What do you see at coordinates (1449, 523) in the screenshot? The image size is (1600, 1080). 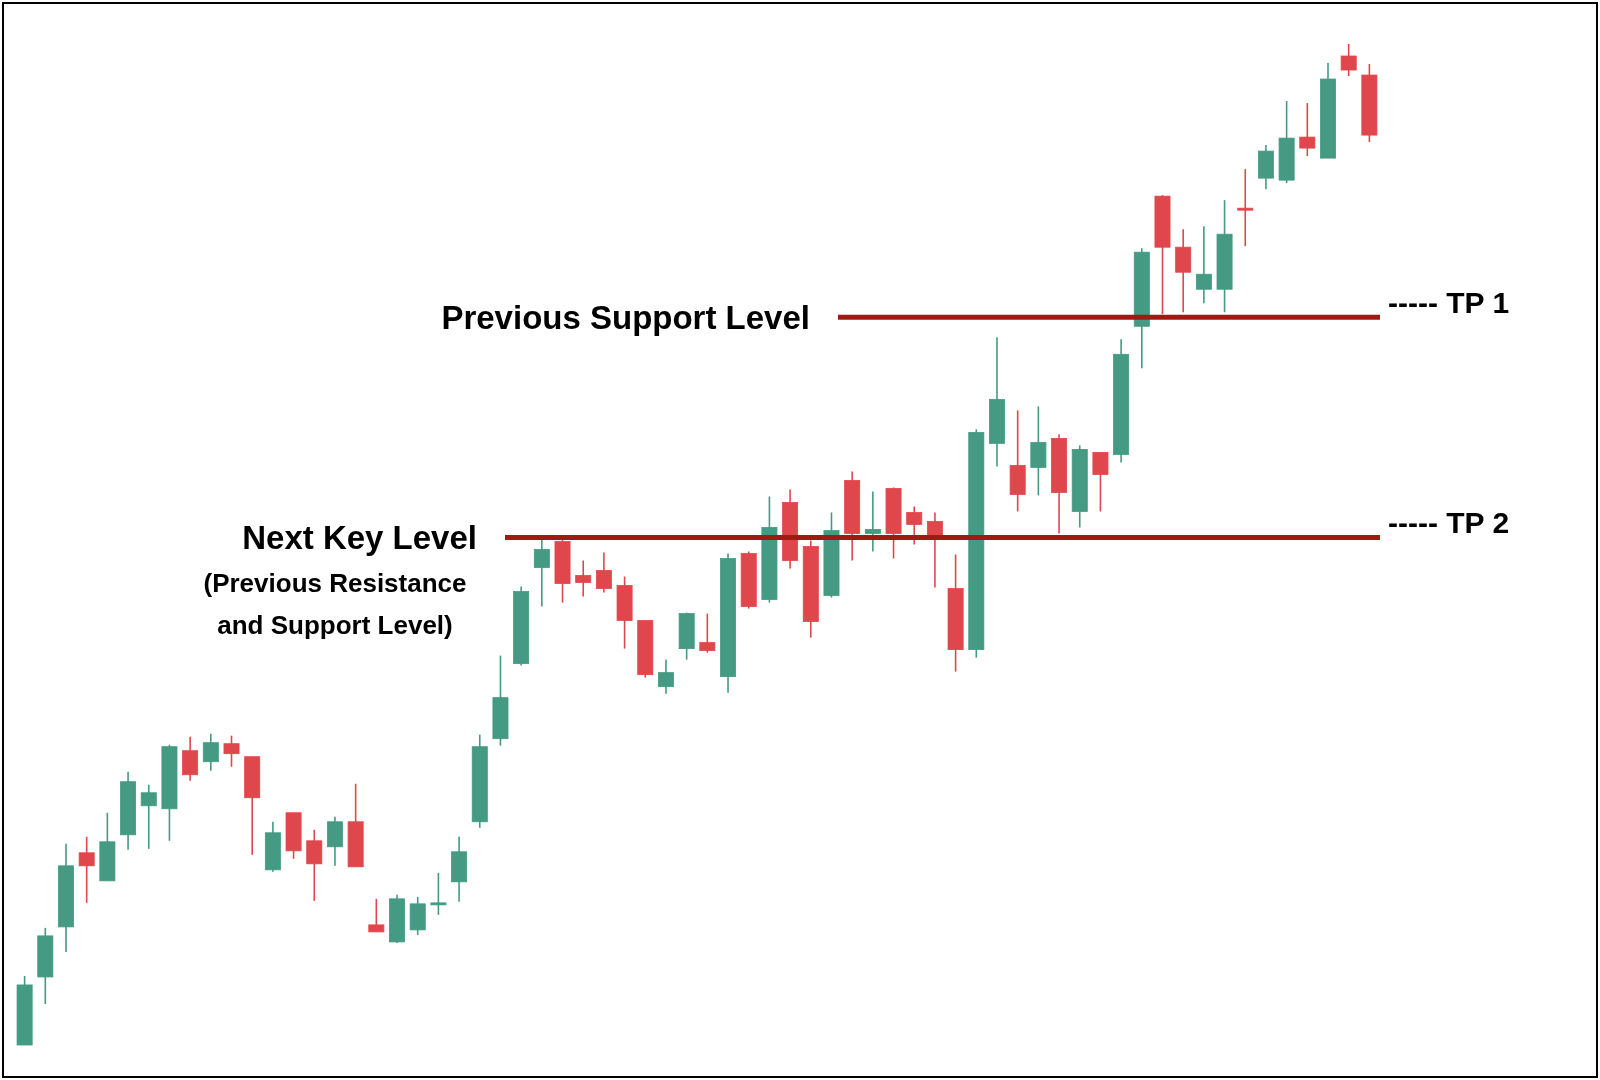 I see `text: ----- TP 2` at bounding box center [1449, 523].